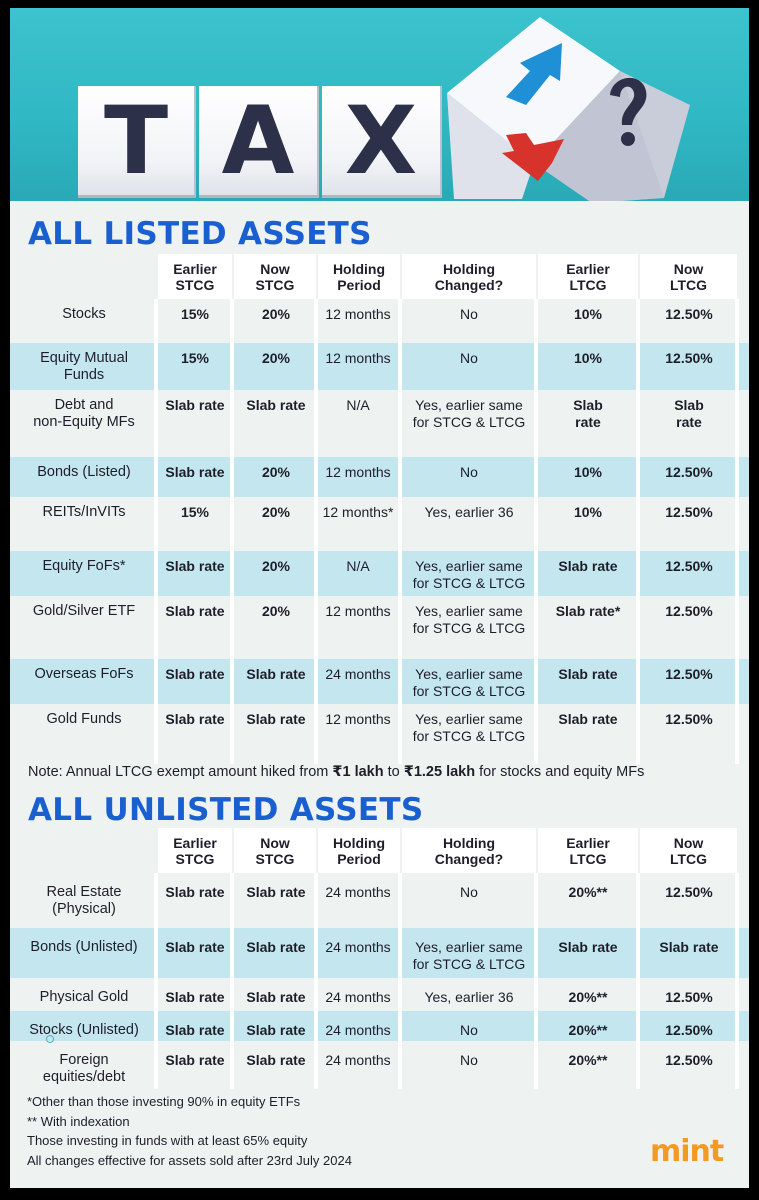 Image resolution: width=759 pixels, height=1200 pixels. Describe the element at coordinates (533, 157) in the screenshot. I see `down-arrow-icon` at that location.